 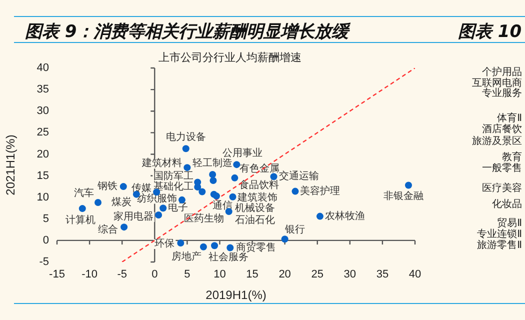 What do you see at coordinates (142, 188) in the screenshot?
I see `annotation: 传媒` at bounding box center [142, 188].